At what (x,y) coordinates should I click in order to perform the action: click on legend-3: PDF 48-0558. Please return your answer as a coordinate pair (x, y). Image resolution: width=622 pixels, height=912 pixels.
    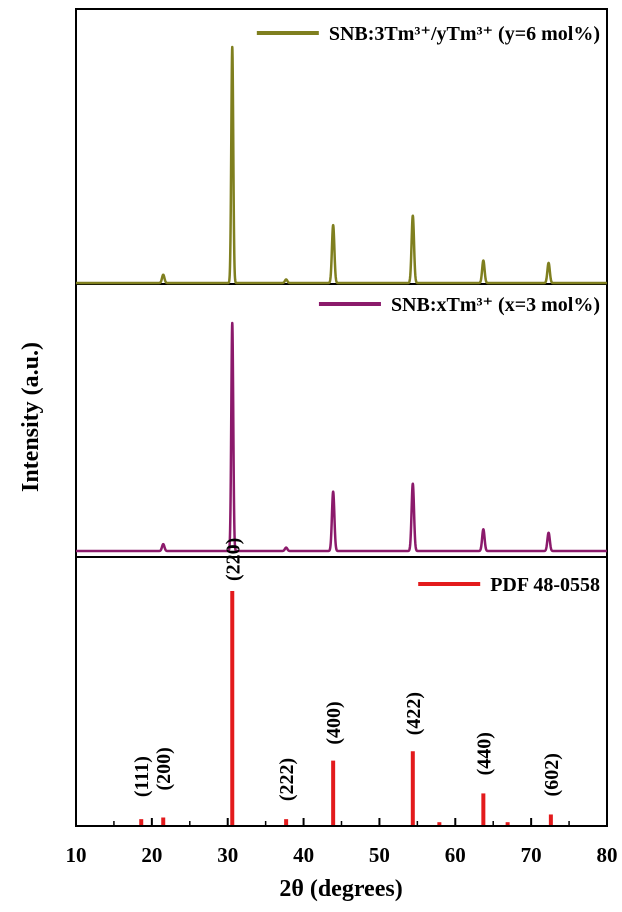
    Looking at the image, I should click on (509, 585).